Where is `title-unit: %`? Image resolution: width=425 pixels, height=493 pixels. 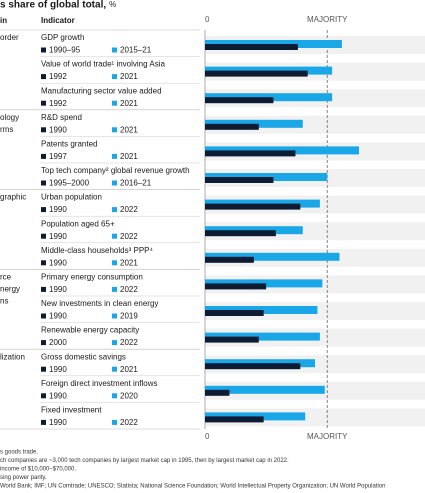
title-unit: % is located at coordinates (112, 4).